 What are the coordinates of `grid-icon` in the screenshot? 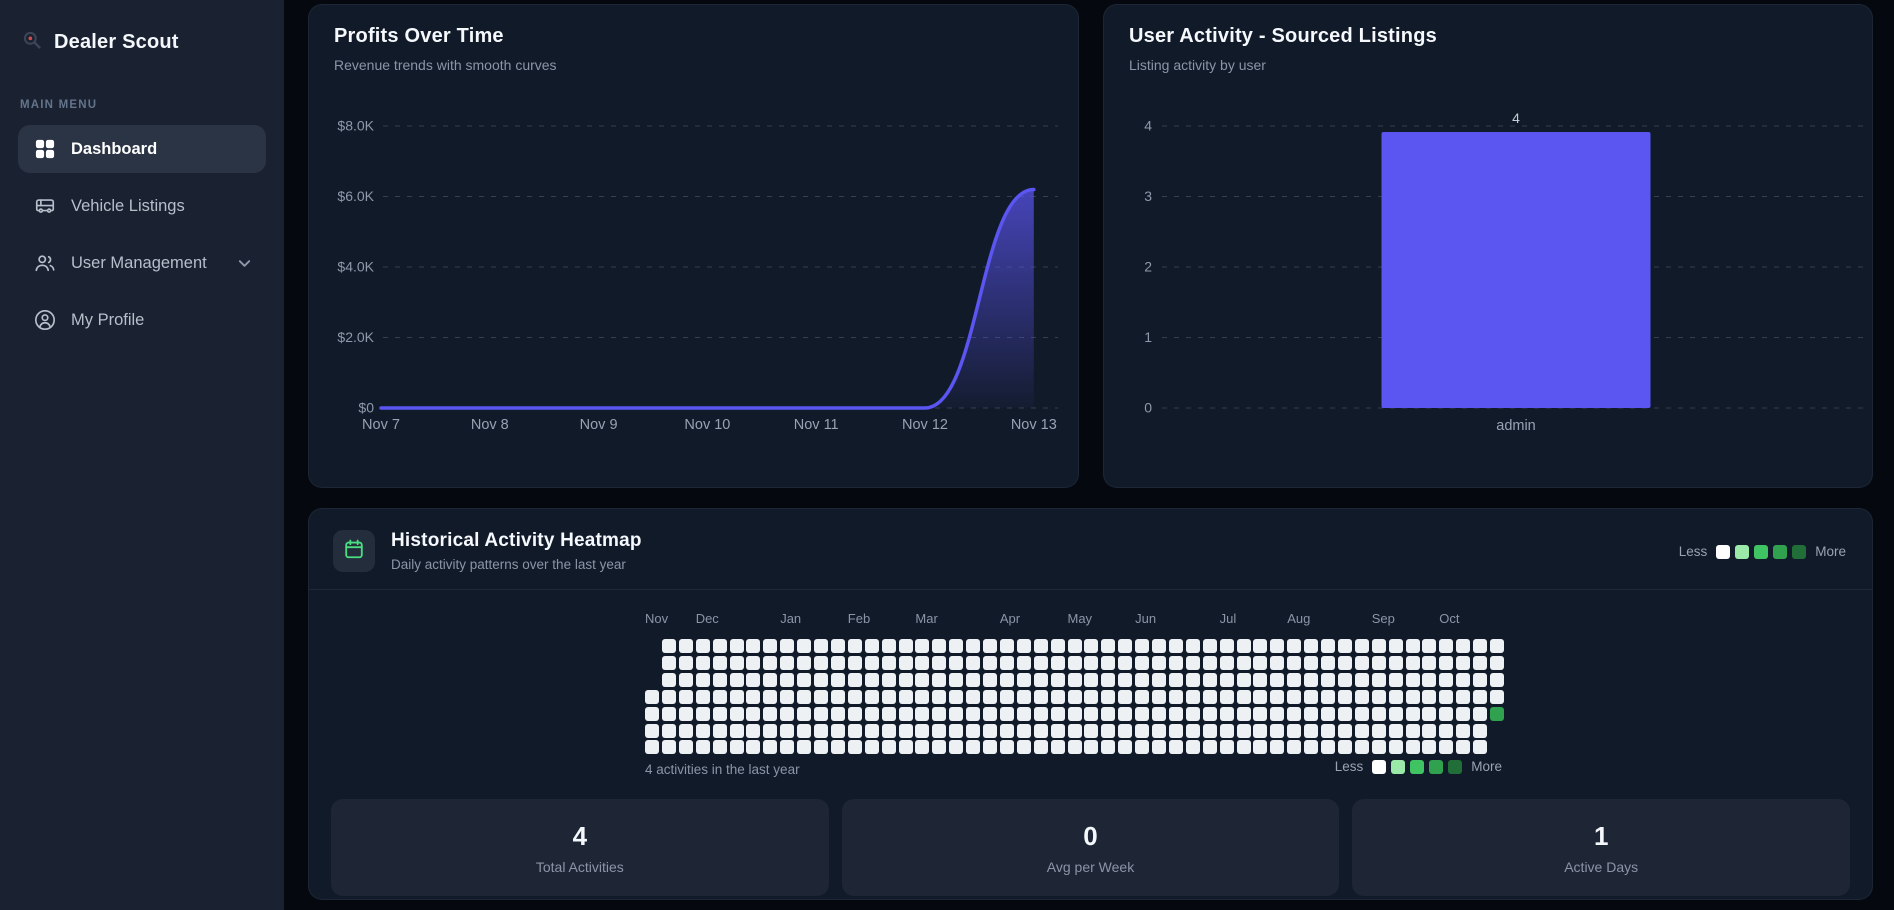 It's located at (45, 149).